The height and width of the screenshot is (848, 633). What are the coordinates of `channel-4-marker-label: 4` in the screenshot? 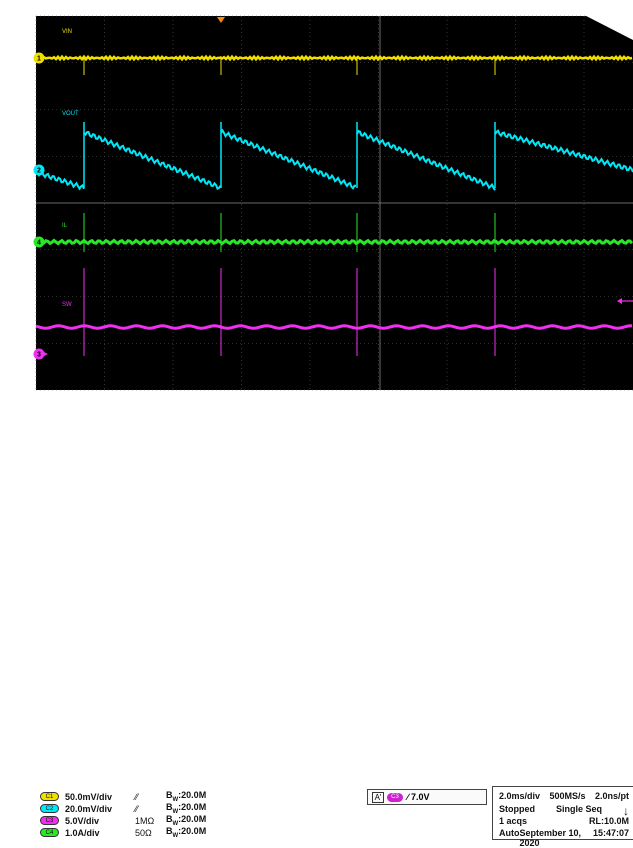 It's located at (39, 243).